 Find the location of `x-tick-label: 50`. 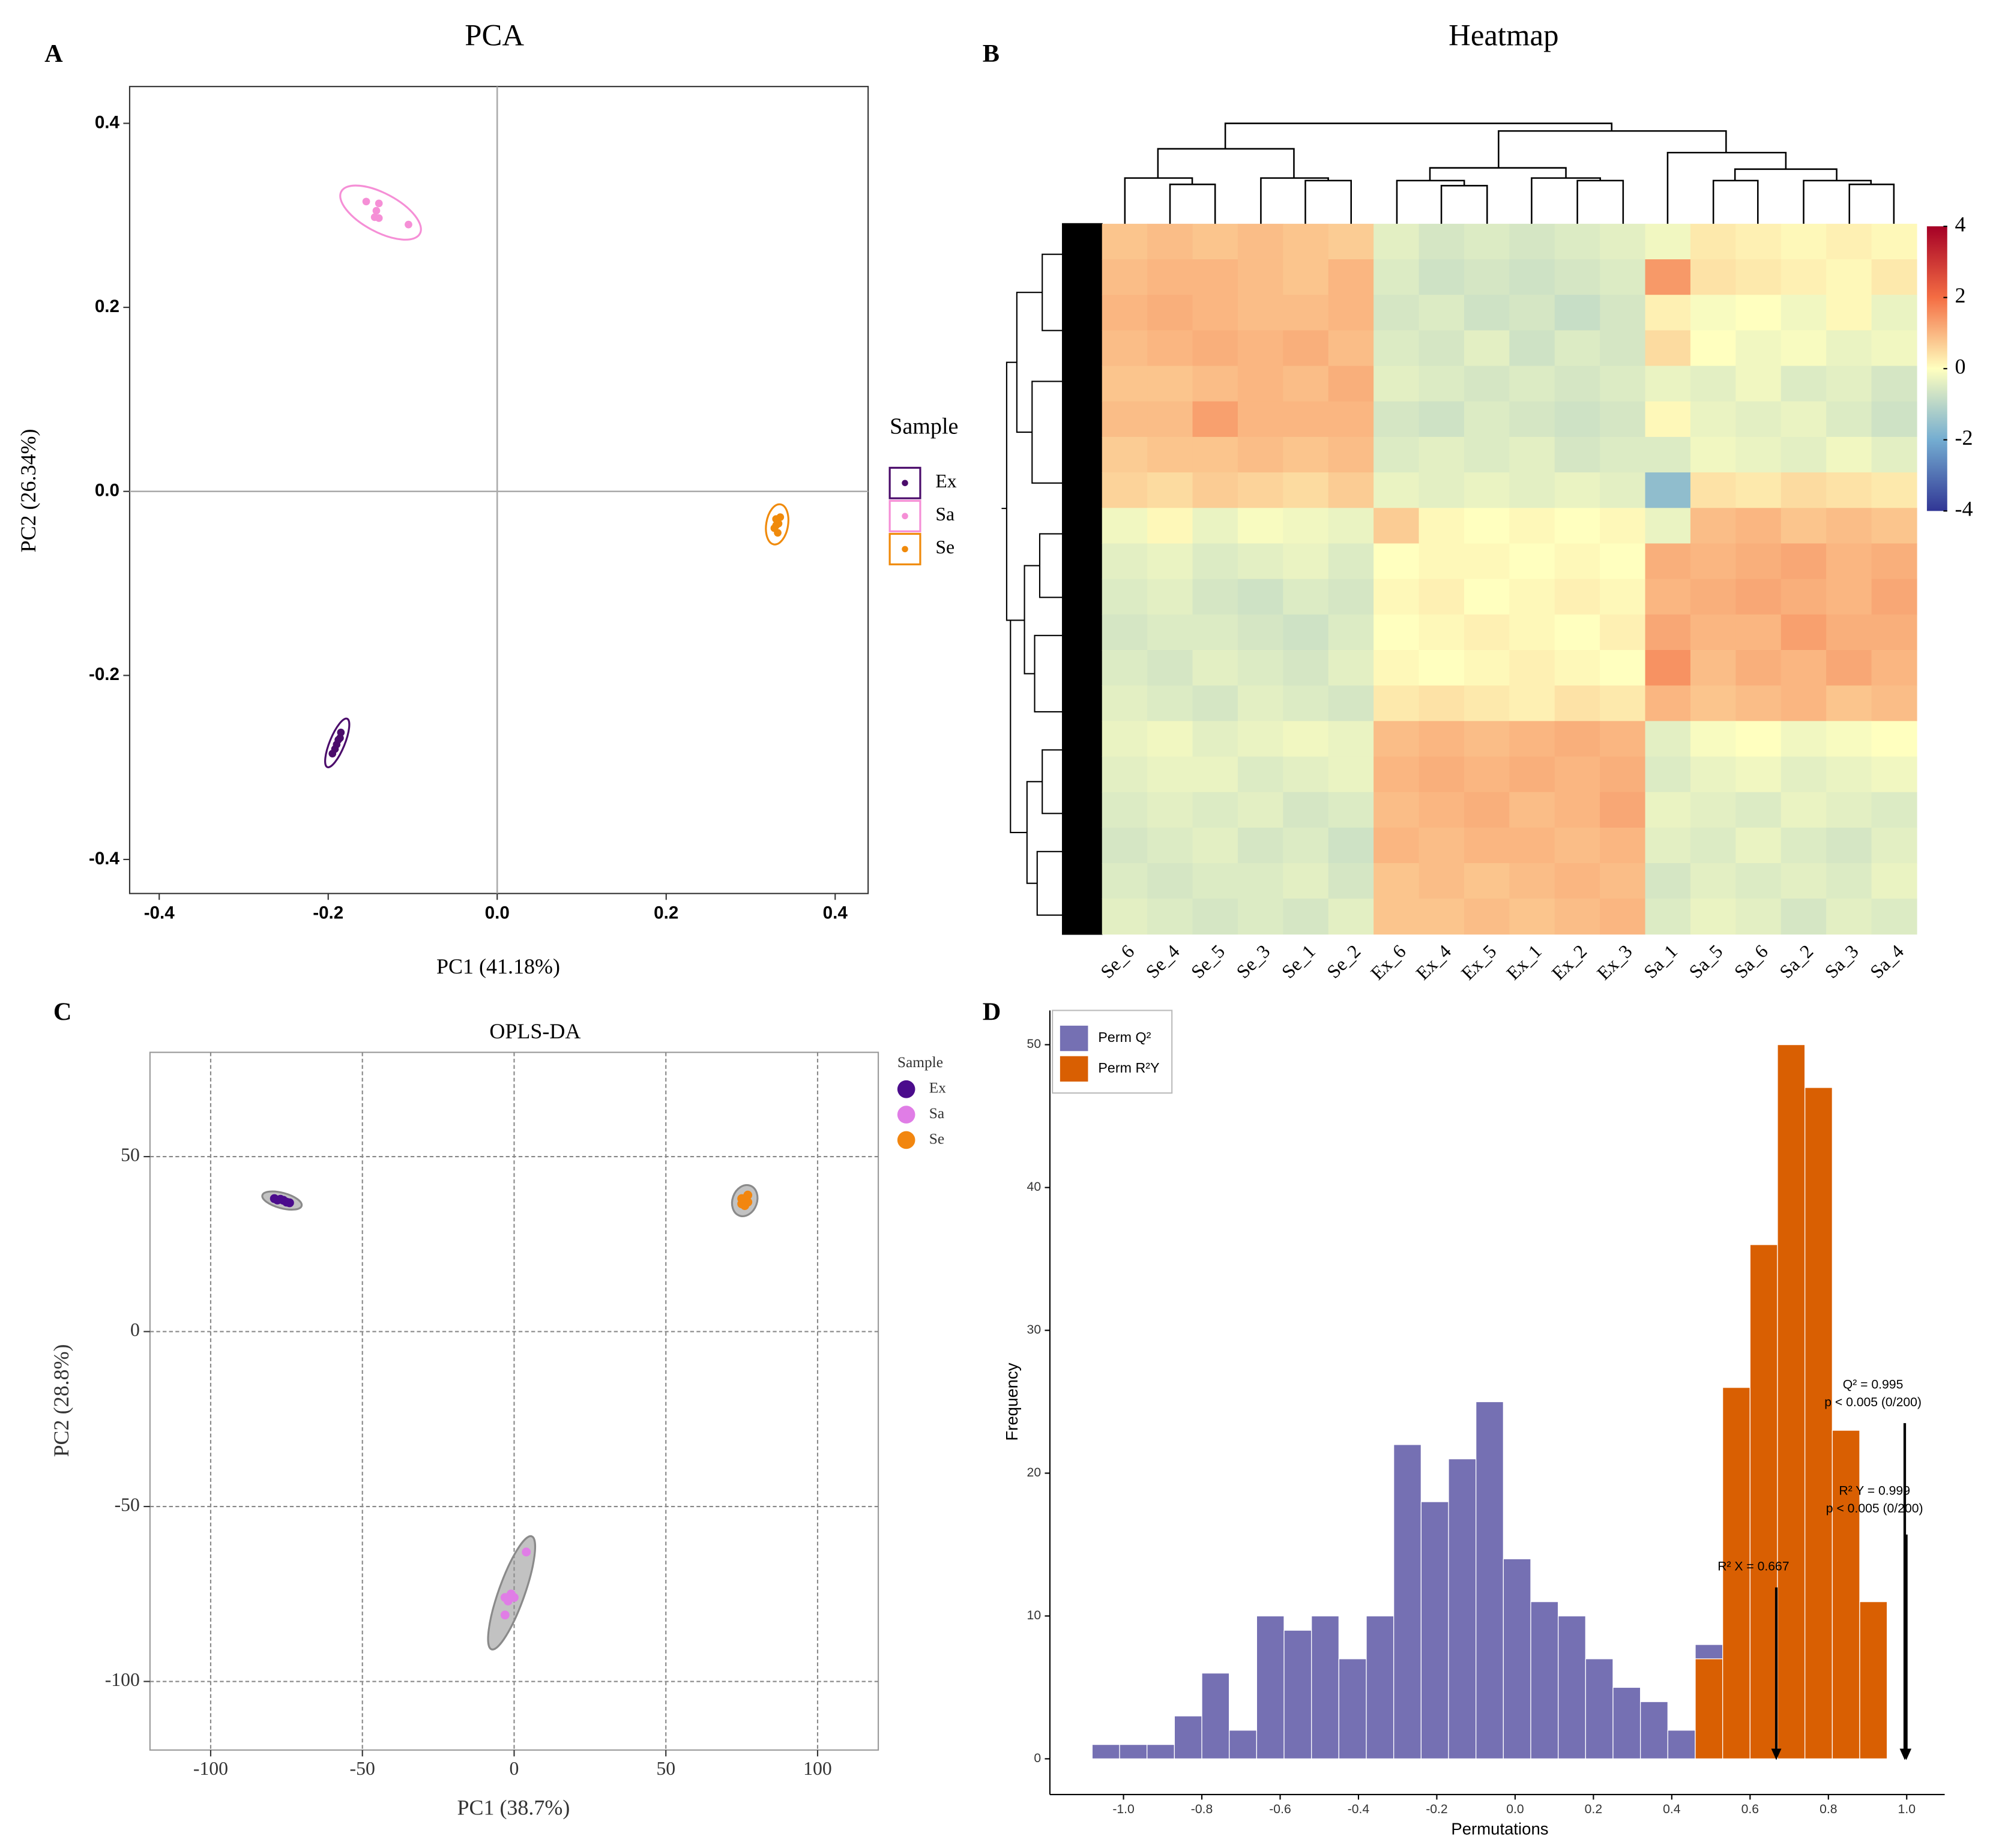

x-tick-label: 50 is located at coordinates (665, 1768).